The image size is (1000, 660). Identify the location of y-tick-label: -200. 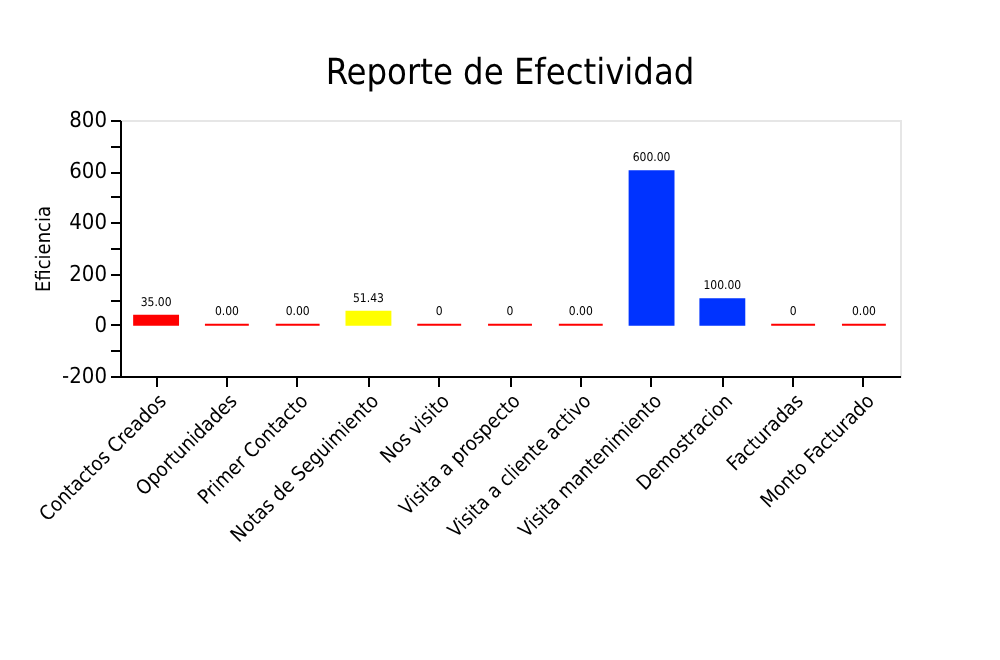
(84, 376).